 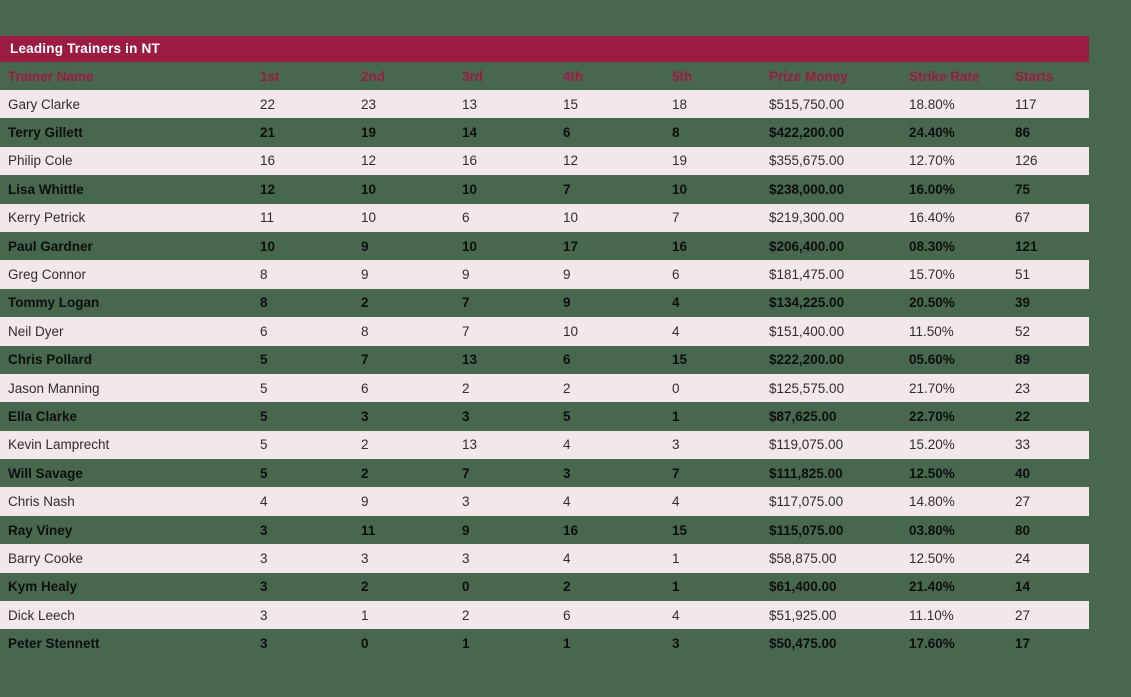 I want to click on table-row: Tommy Logan 8 2 7 9 4 $134,225.00 20.50% 39, so click(x=544, y=303).